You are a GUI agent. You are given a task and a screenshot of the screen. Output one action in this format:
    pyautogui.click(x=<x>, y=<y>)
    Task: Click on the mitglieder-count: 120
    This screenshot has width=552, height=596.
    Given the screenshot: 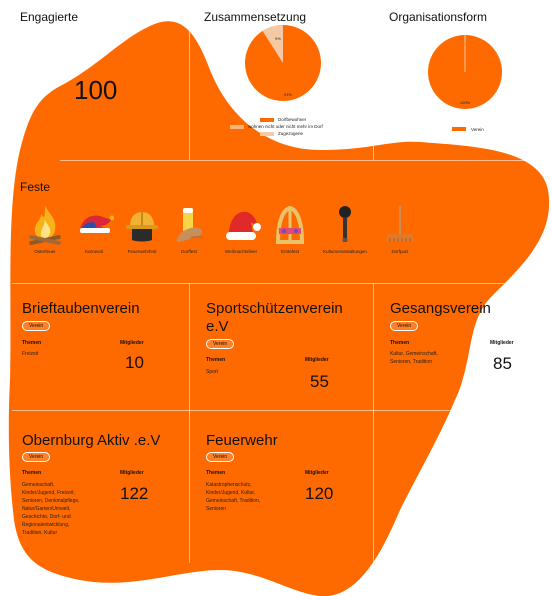 What is the action you would take?
    pyautogui.click(x=319, y=493)
    